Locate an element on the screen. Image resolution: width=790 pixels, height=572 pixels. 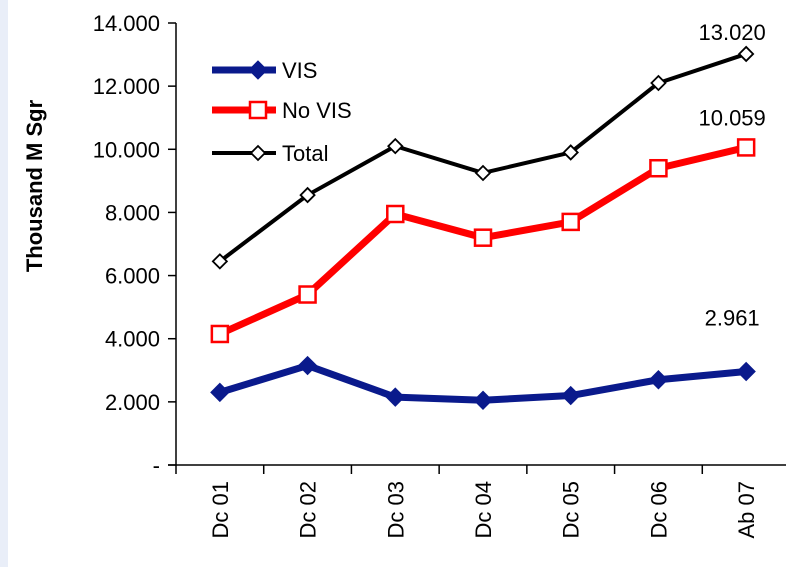
left-border-strip is located at coordinates (4, 283).